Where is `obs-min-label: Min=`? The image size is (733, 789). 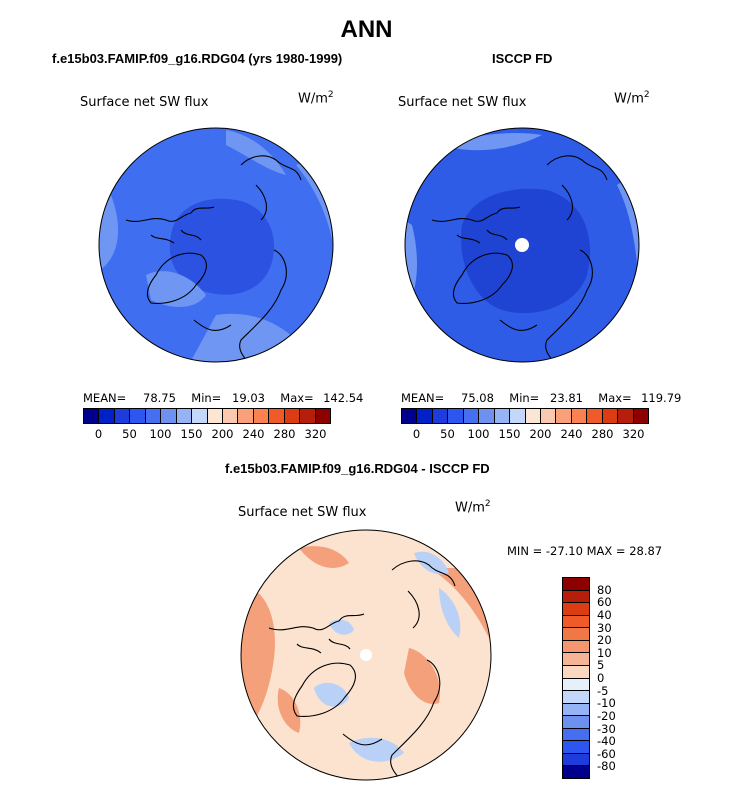 obs-min-label: Min= is located at coordinates (524, 398).